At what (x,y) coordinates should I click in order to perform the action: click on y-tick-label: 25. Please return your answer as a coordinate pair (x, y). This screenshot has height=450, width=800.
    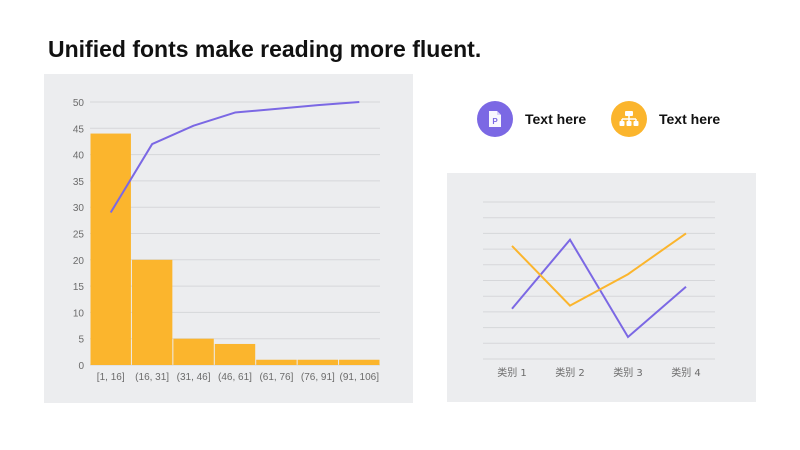
    Looking at the image, I should click on (79, 235).